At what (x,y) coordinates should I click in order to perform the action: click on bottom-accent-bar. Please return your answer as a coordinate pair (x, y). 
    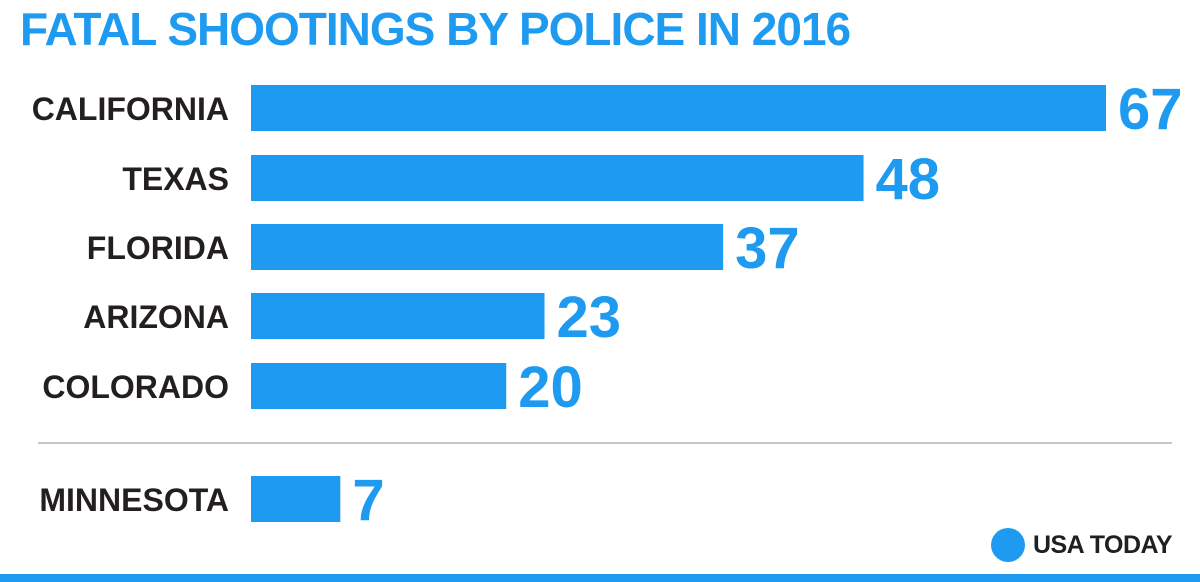
    Looking at the image, I should click on (600, 578).